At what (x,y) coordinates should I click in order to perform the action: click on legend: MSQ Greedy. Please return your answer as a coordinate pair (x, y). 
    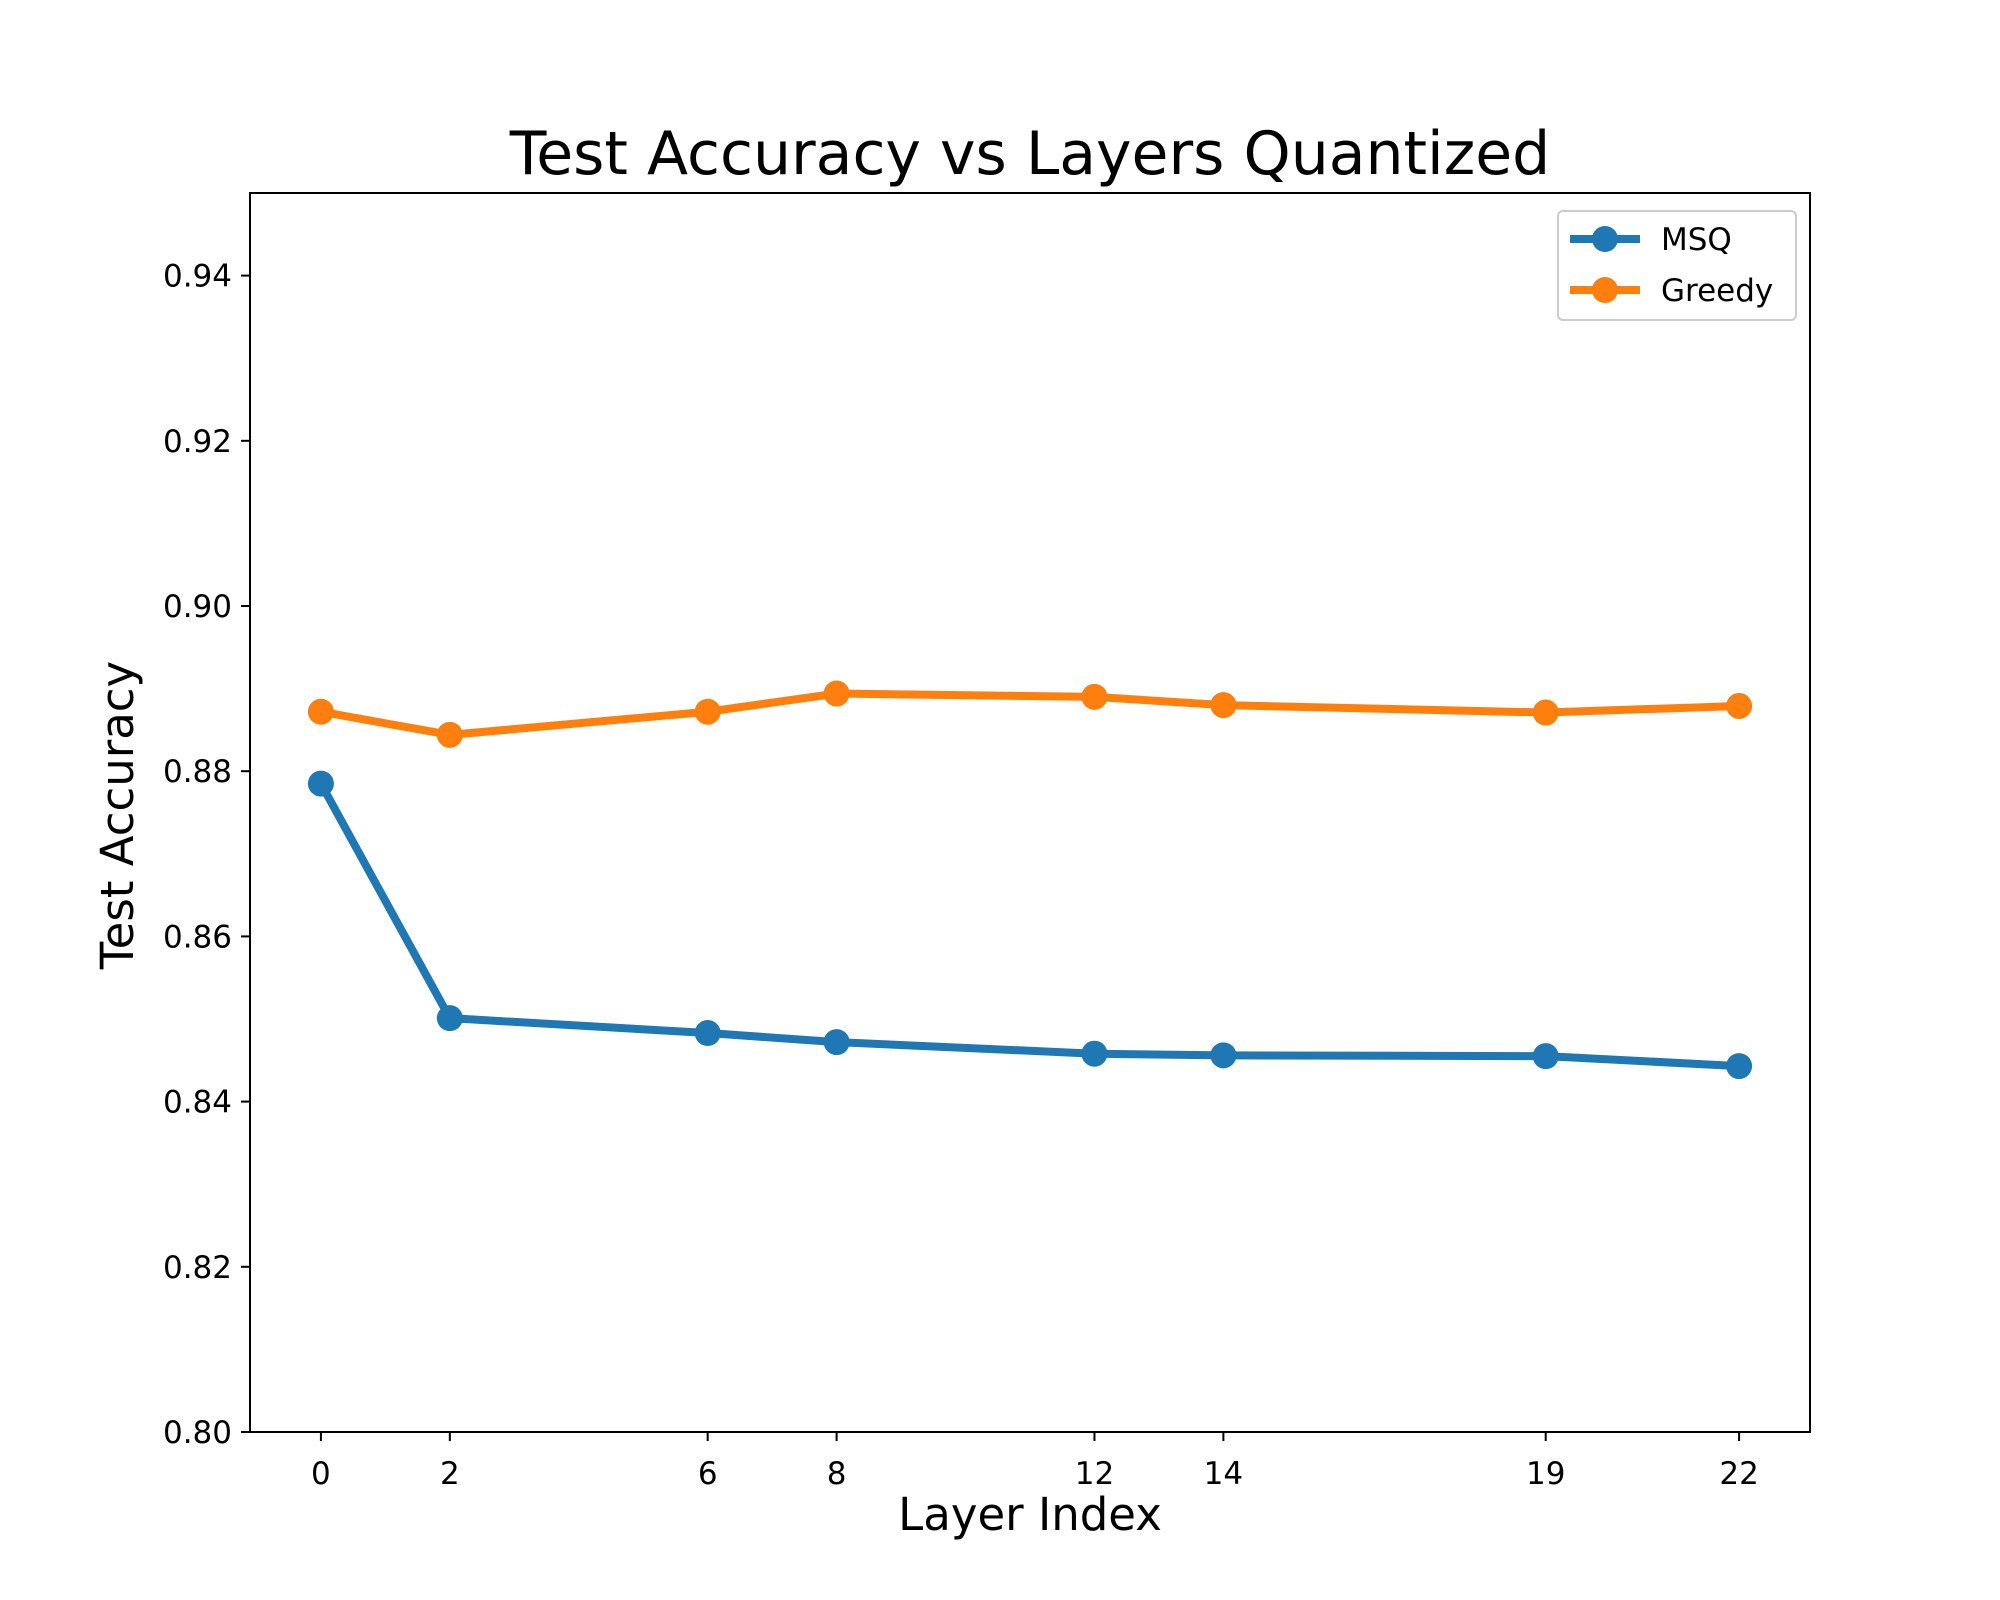
    Looking at the image, I should click on (1677, 265).